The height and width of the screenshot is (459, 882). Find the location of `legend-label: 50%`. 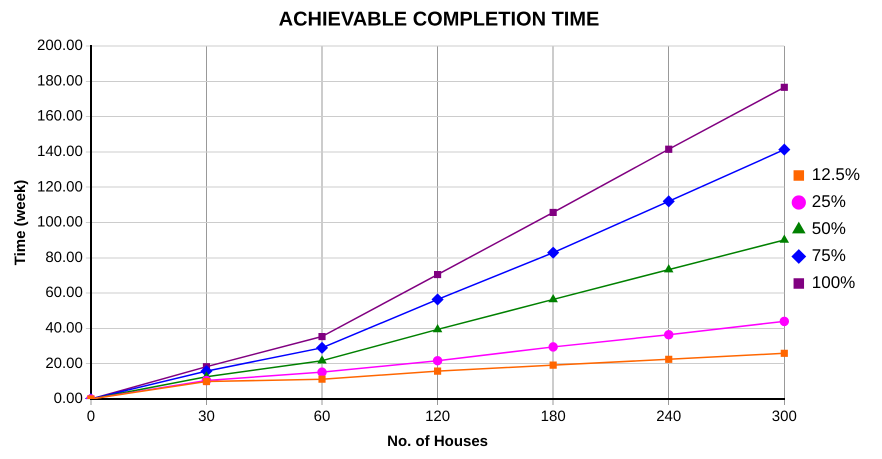

legend-label: 50% is located at coordinates (829, 228).